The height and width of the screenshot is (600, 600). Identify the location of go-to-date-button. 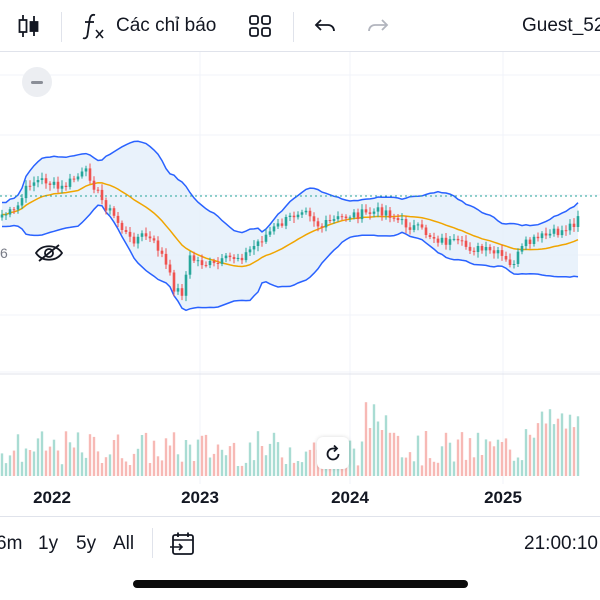
(183, 544).